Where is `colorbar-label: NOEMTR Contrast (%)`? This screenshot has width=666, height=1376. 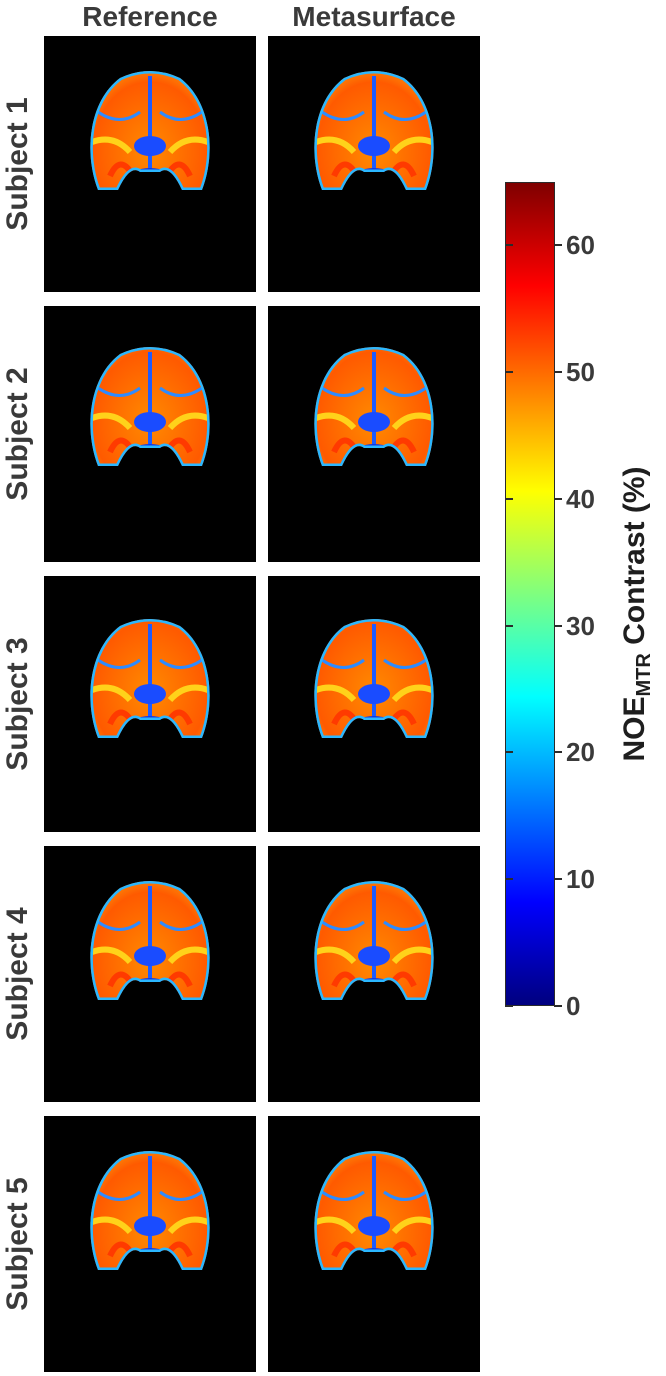 colorbar-label: NOEMTR Contrast (%) is located at coordinates (636, 614).